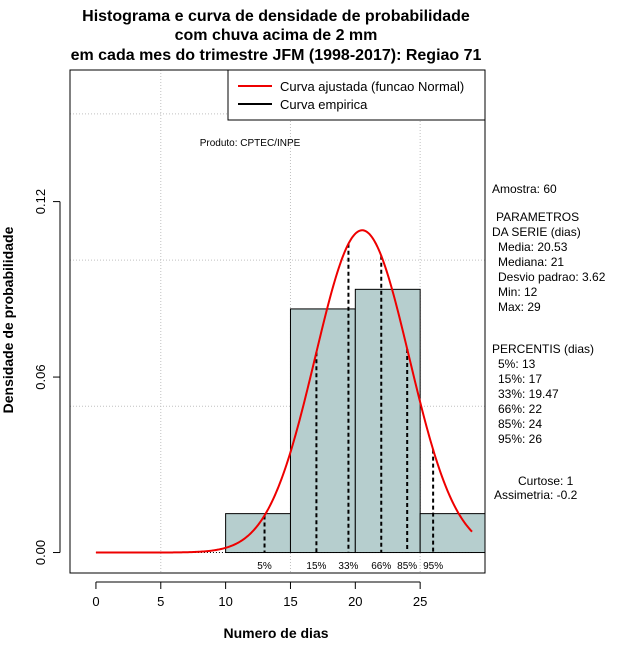 The image size is (640, 660). Describe the element at coordinates (546, 481) in the screenshot. I see `kurtosis: Curtose: 1` at that location.